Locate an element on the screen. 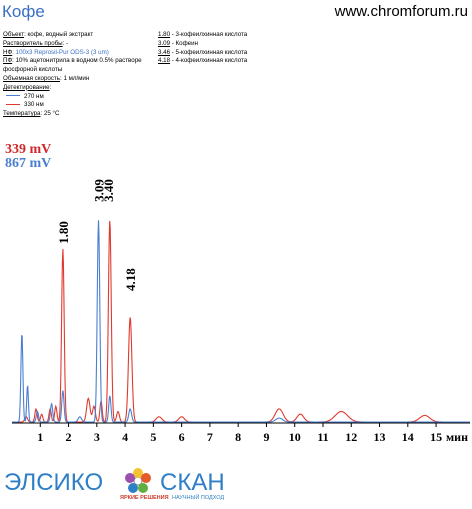 This screenshot has height=509, width=472. peak-label: 3.09 is located at coordinates (99, 190).